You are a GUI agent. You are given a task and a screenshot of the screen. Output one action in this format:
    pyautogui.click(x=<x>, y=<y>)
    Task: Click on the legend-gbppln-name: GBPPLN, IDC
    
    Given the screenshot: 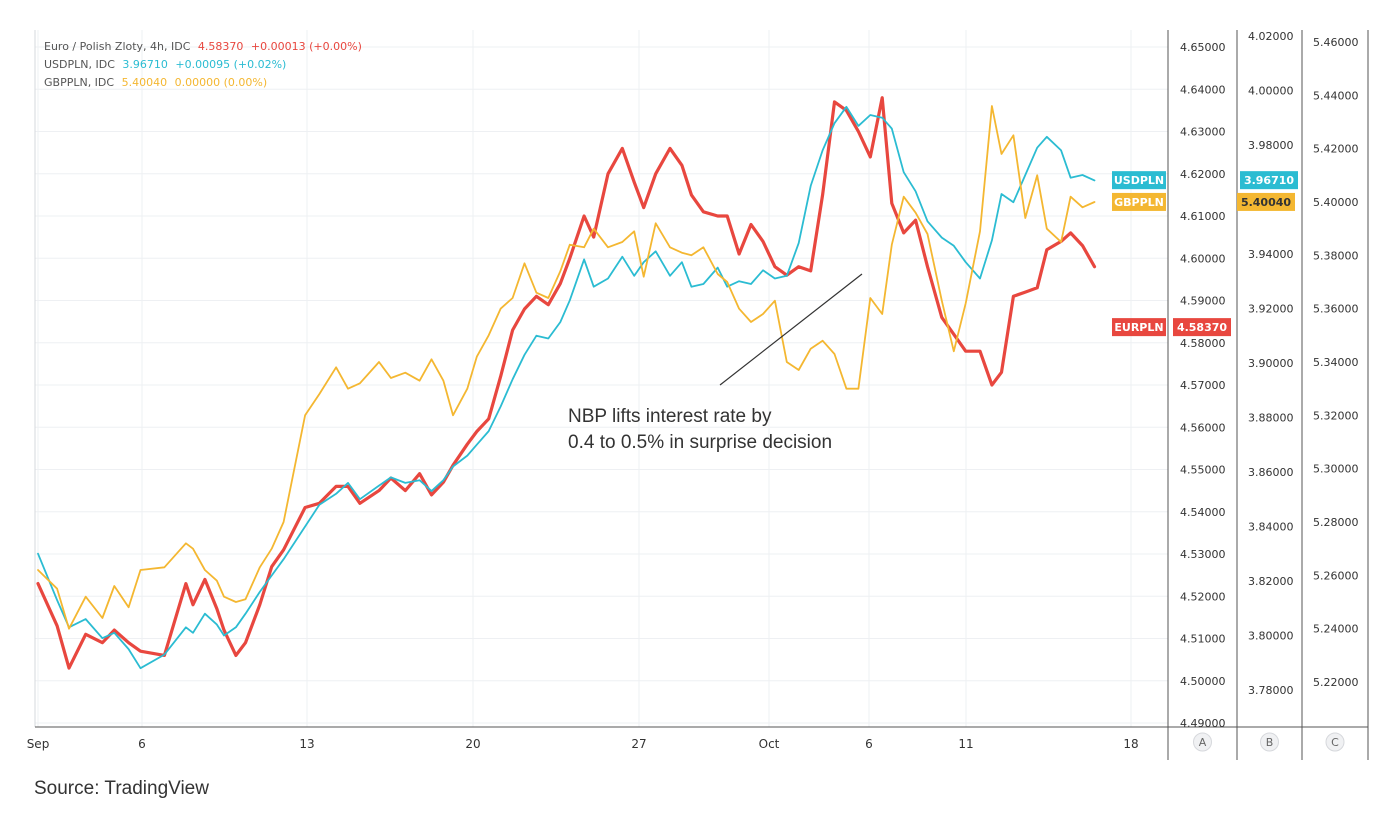 What is the action you would take?
    pyautogui.click(x=79, y=82)
    